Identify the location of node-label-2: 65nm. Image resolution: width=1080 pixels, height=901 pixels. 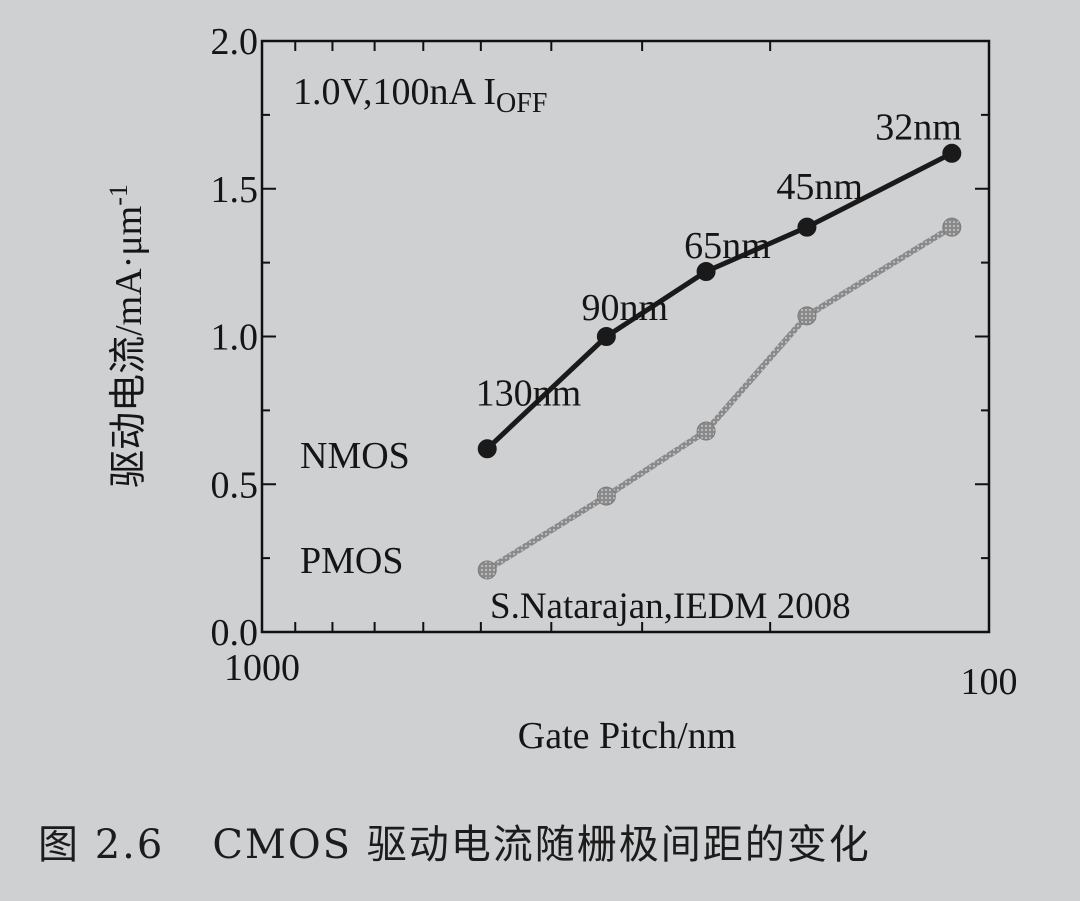
(727, 246).